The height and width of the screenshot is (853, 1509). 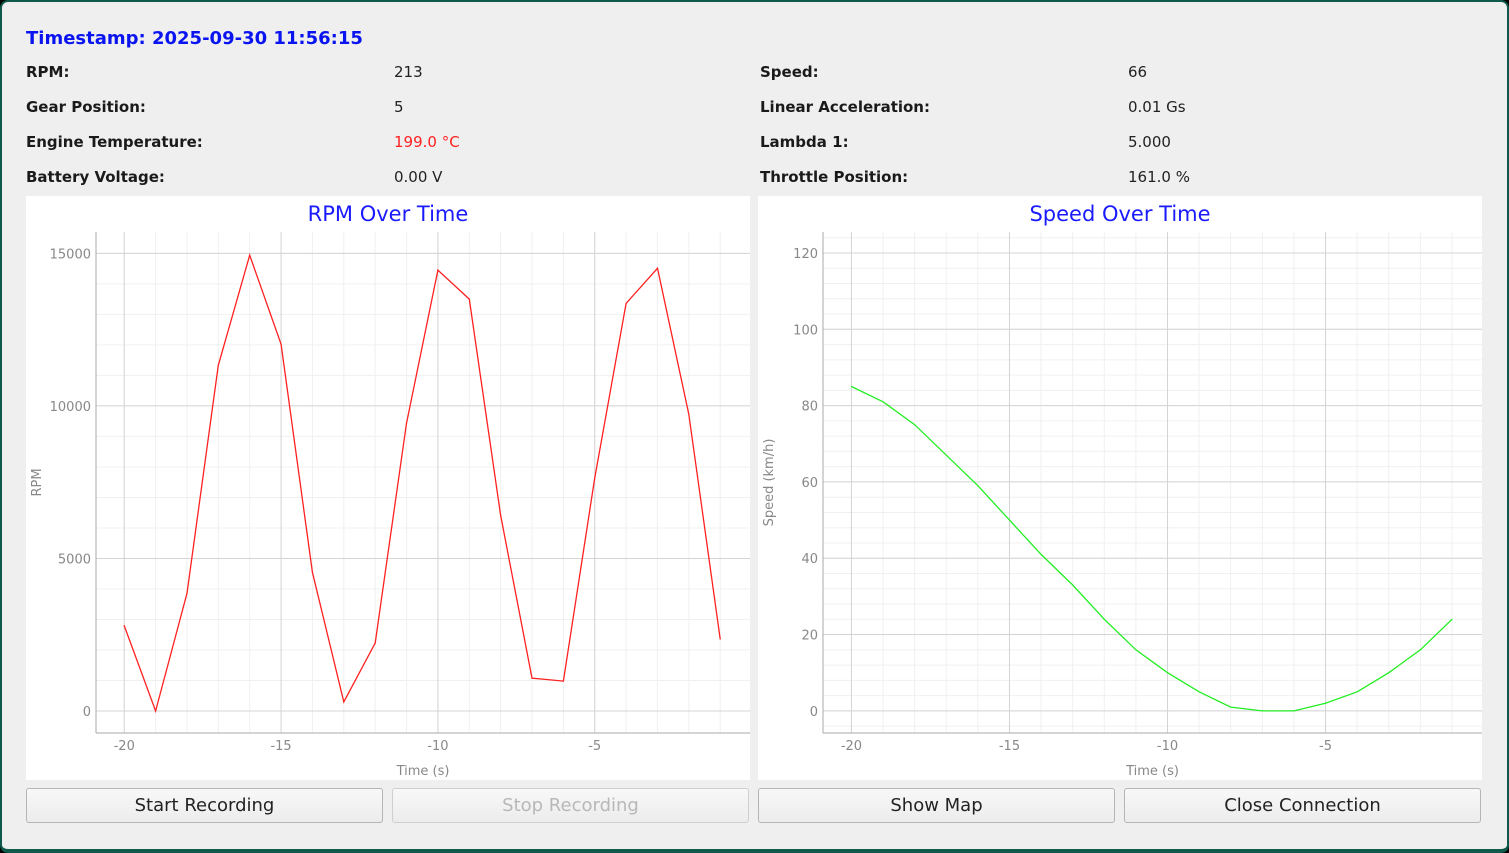 What do you see at coordinates (70, 407) in the screenshot?
I see `y-tick-label: 10000` at bounding box center [70, 407].